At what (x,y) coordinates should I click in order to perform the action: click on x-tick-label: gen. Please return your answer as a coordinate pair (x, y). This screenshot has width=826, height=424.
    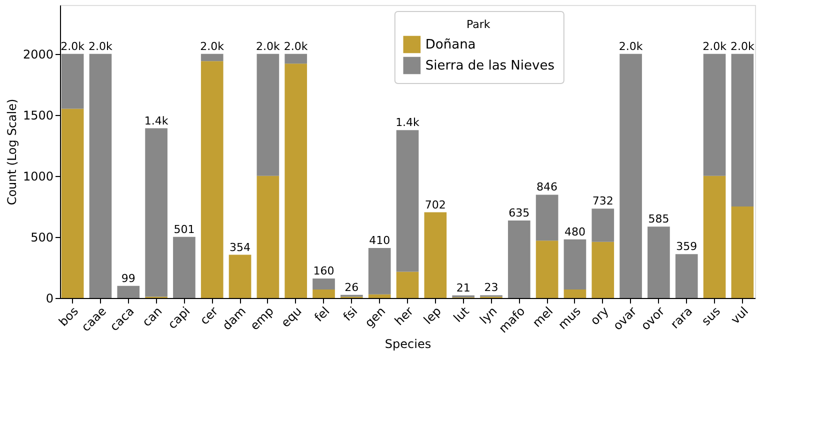
    Looking at the image, I should click on (375, 317).